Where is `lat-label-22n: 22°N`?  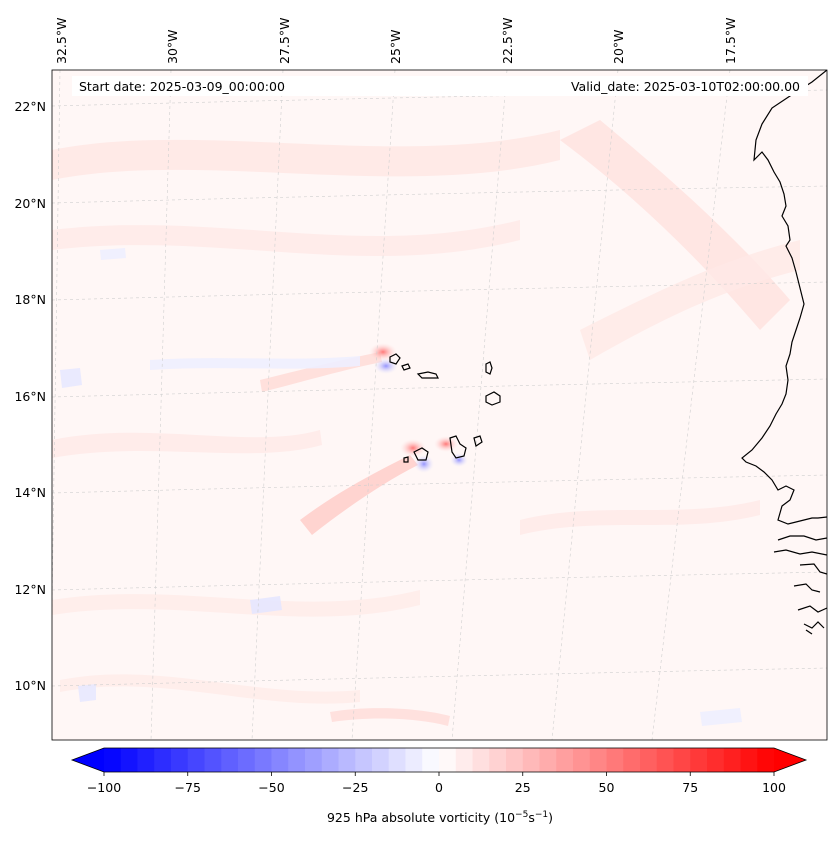 lat-label-22n: 22°N is located at coordinates (30, 106).